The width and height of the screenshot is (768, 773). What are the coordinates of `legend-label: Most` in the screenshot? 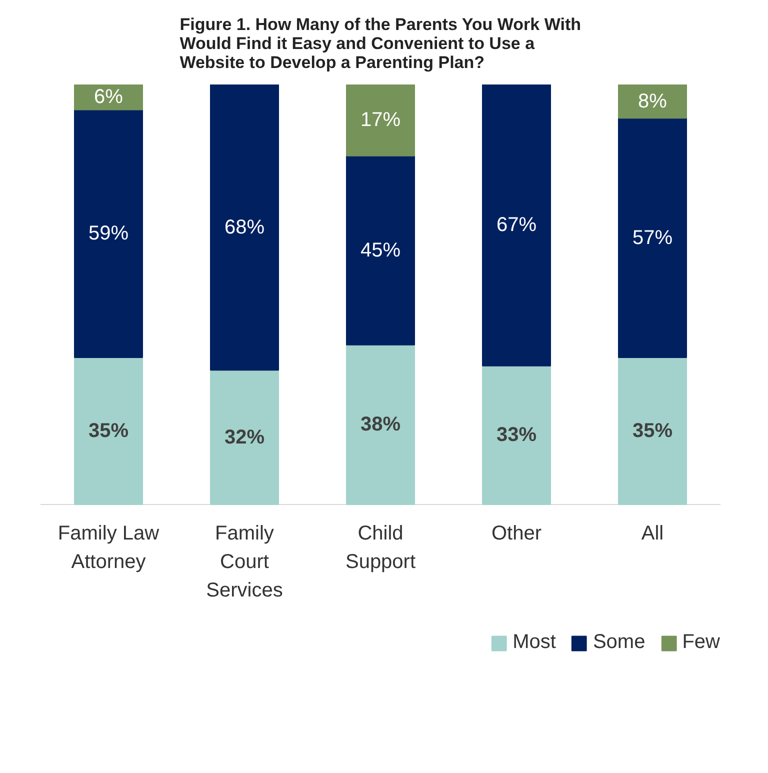 It's located at (534, 642).